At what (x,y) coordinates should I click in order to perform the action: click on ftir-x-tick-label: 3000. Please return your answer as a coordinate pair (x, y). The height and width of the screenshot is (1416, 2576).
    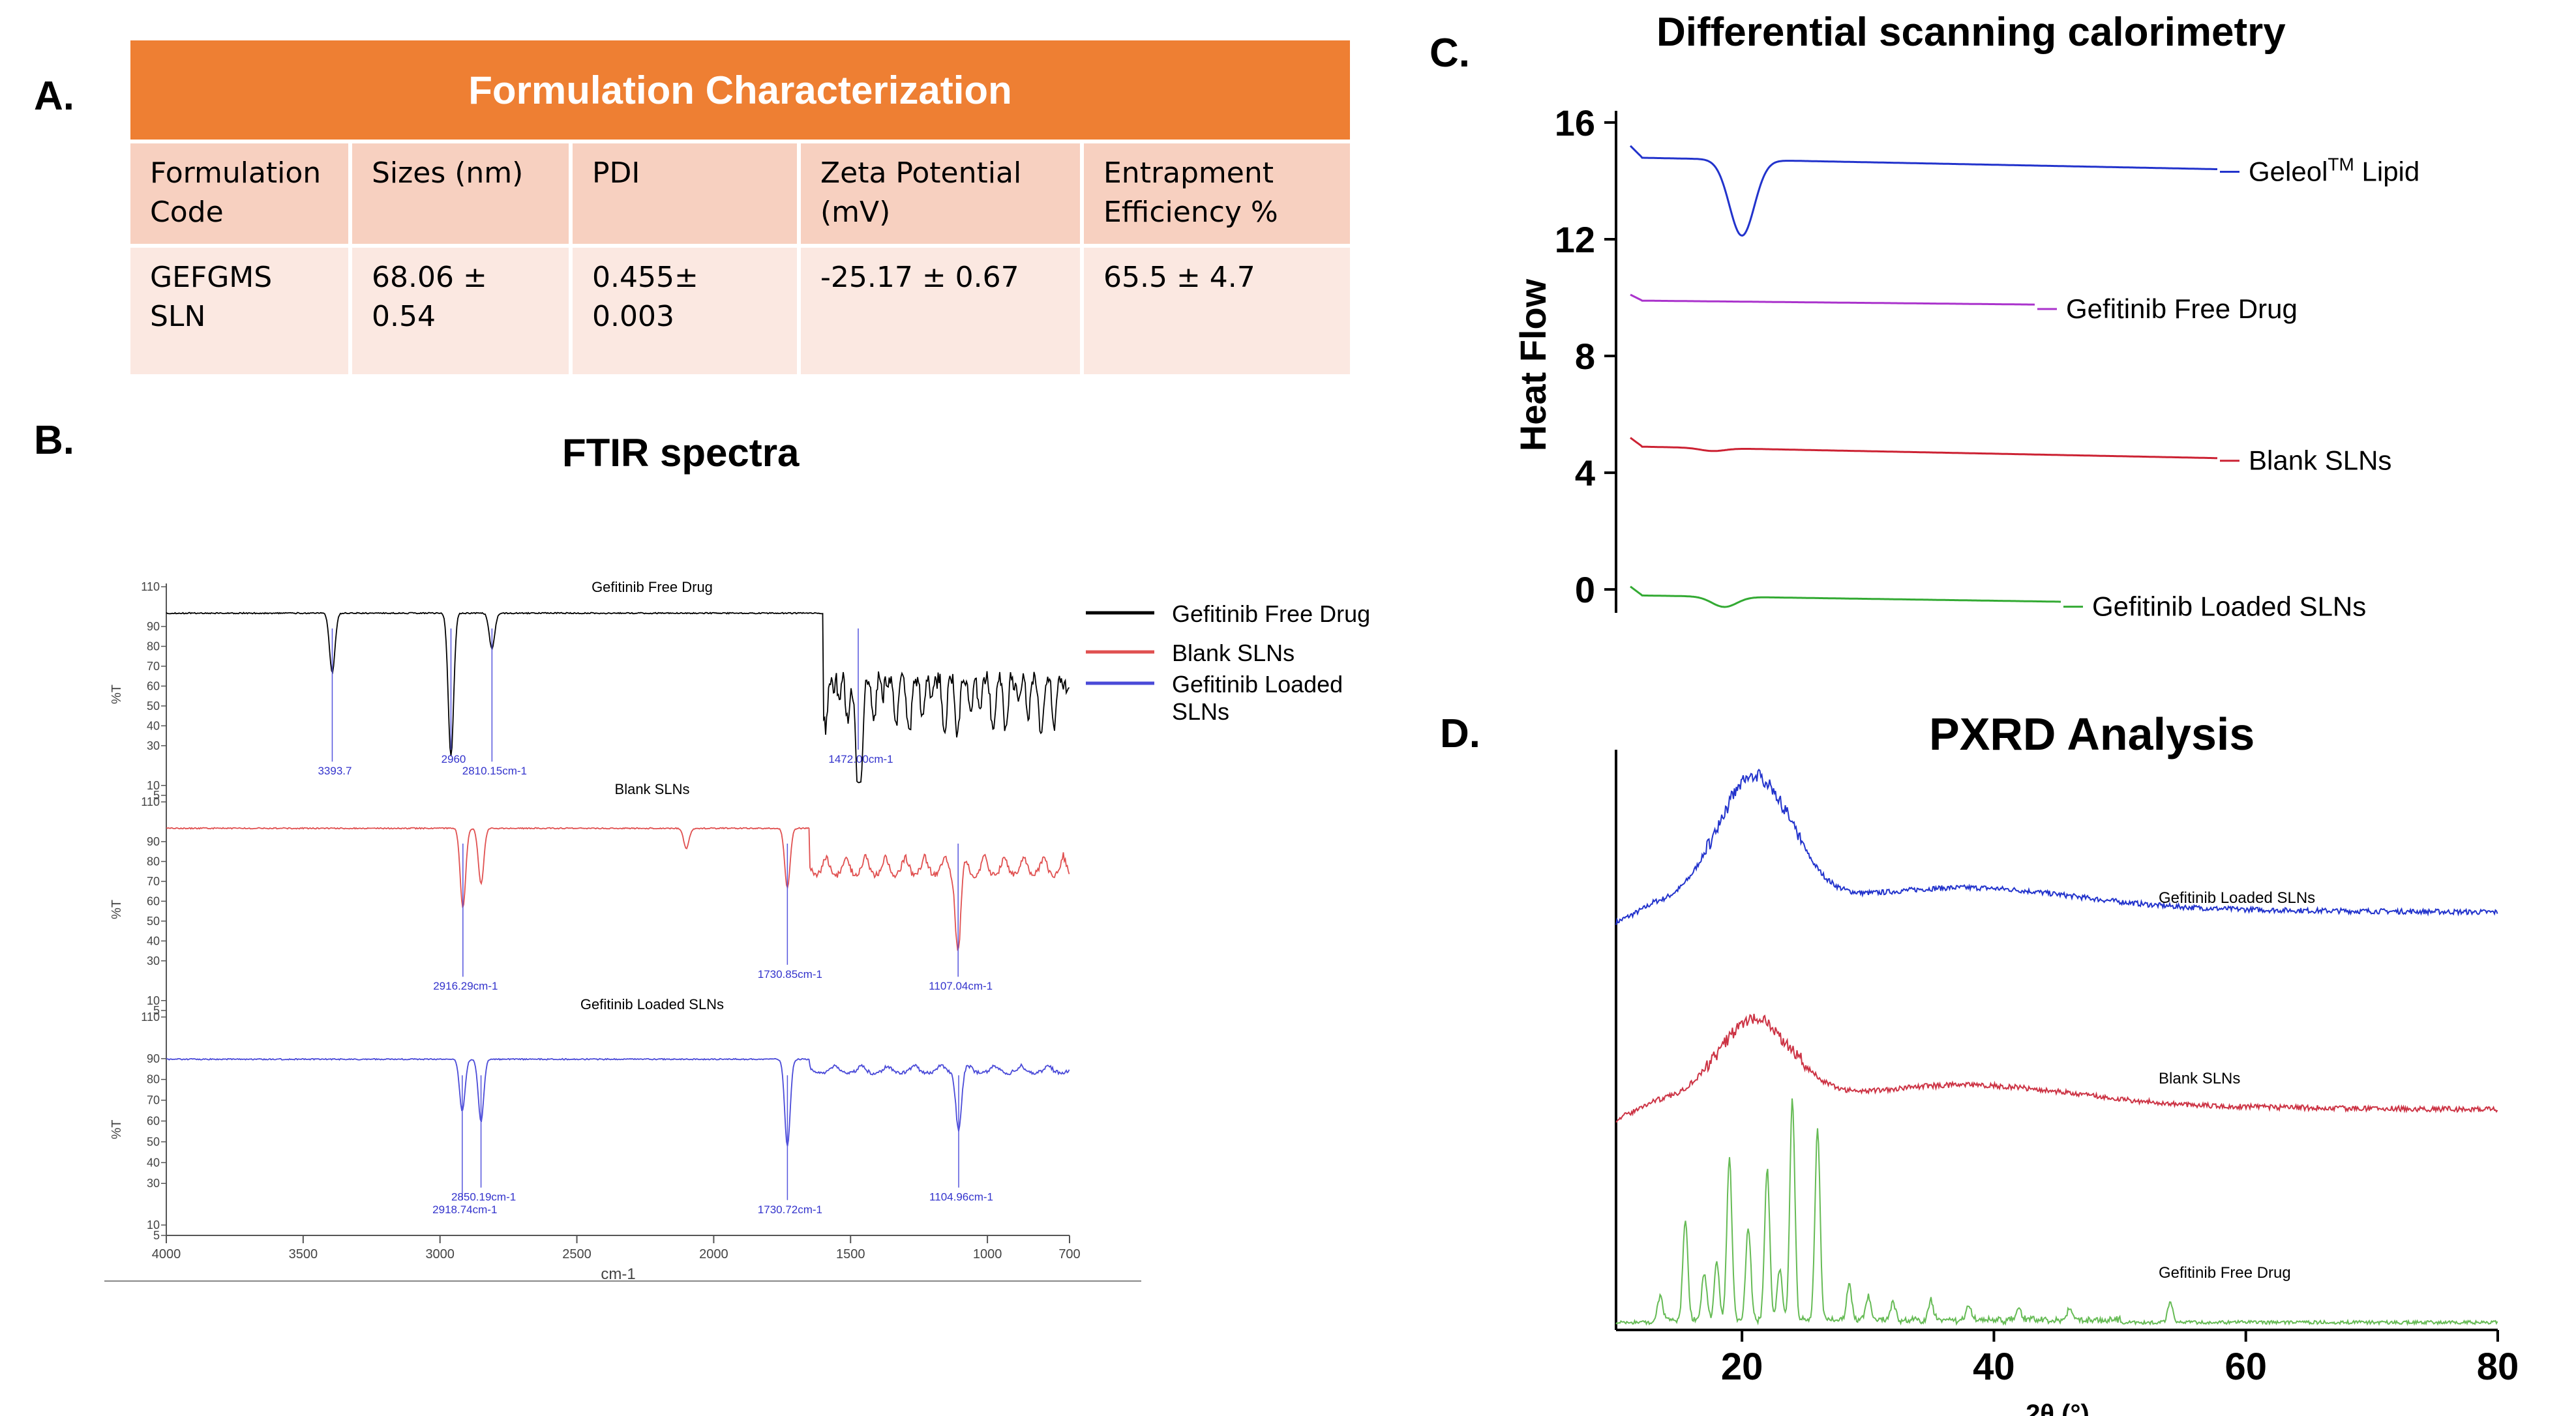
    Looking at the image, I should click on (440, 1254).